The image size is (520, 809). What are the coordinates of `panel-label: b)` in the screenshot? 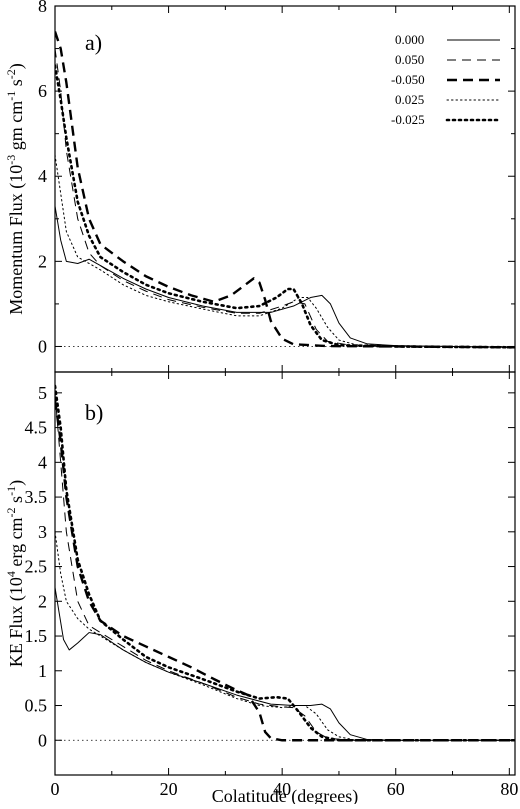 It's located at (94, 412).